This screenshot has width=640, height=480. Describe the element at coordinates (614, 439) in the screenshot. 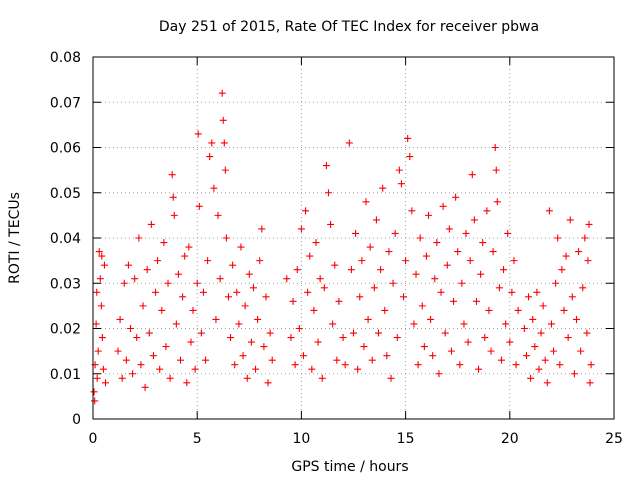

I see `x-tick-label: 25` at that location.